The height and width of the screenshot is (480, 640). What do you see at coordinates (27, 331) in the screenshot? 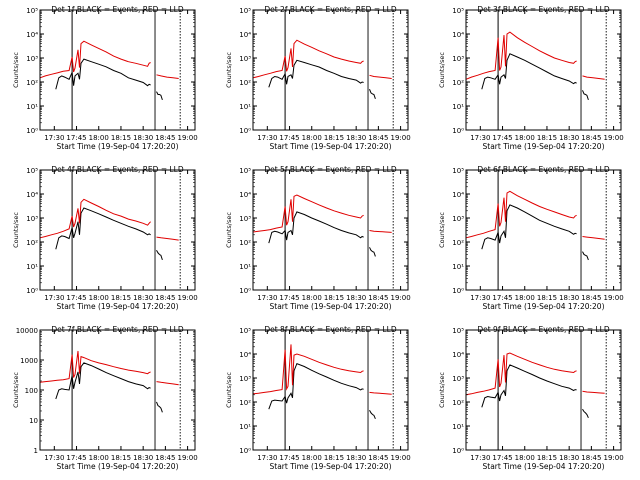
I see `y-tick-label: 10000` at bounding box center [27, 331].